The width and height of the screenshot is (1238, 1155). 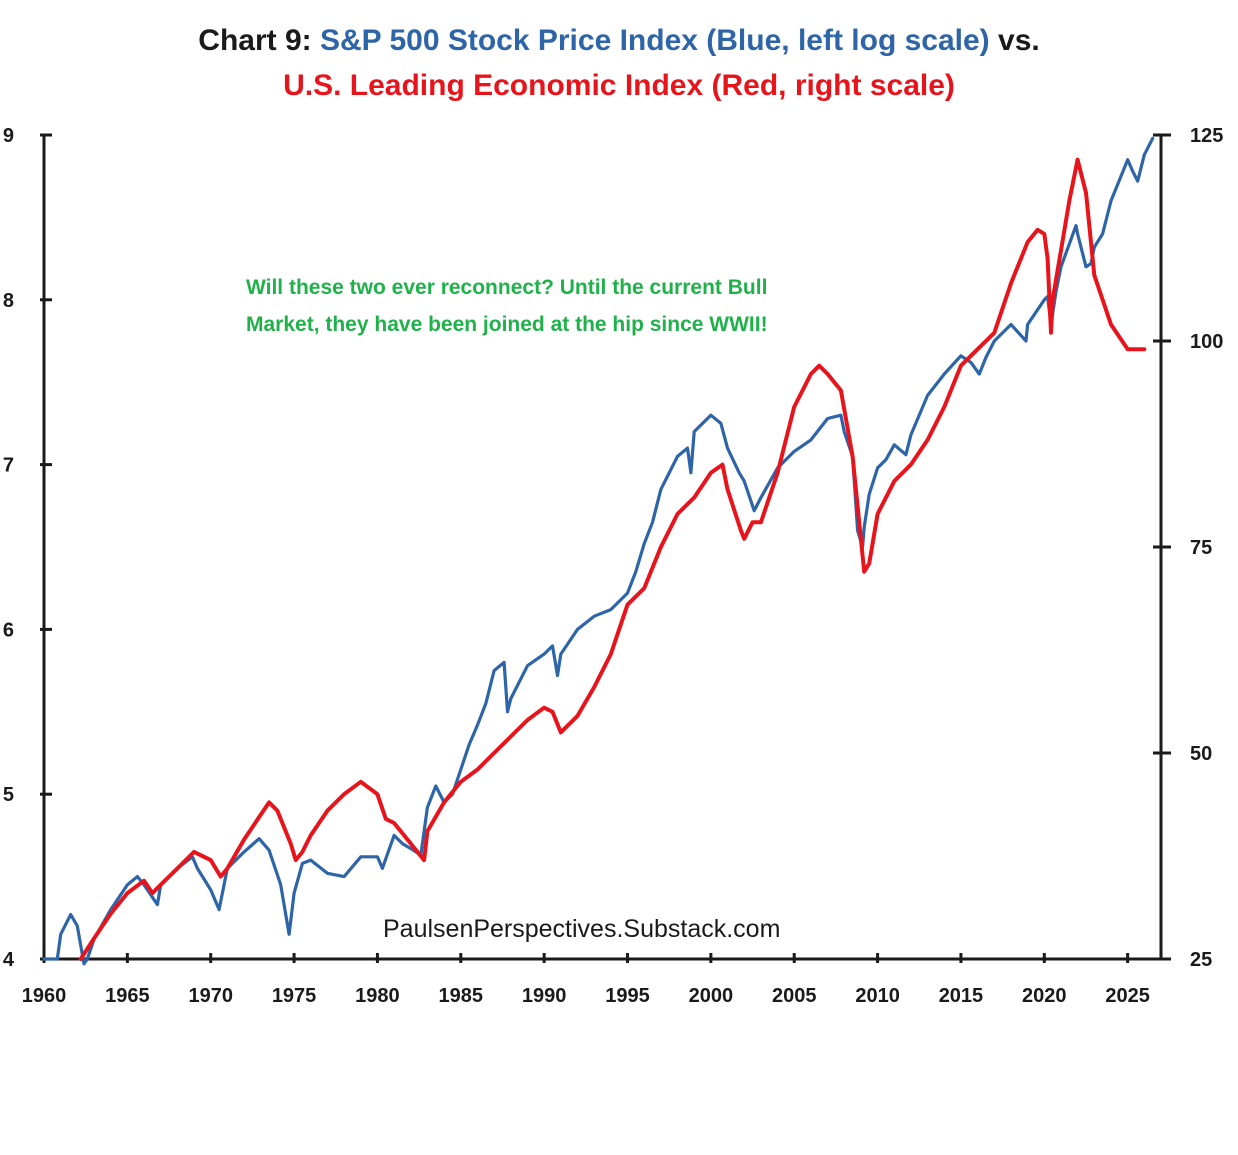 I want to click on x-tick-label: 2000, so click(x=711, y=996).